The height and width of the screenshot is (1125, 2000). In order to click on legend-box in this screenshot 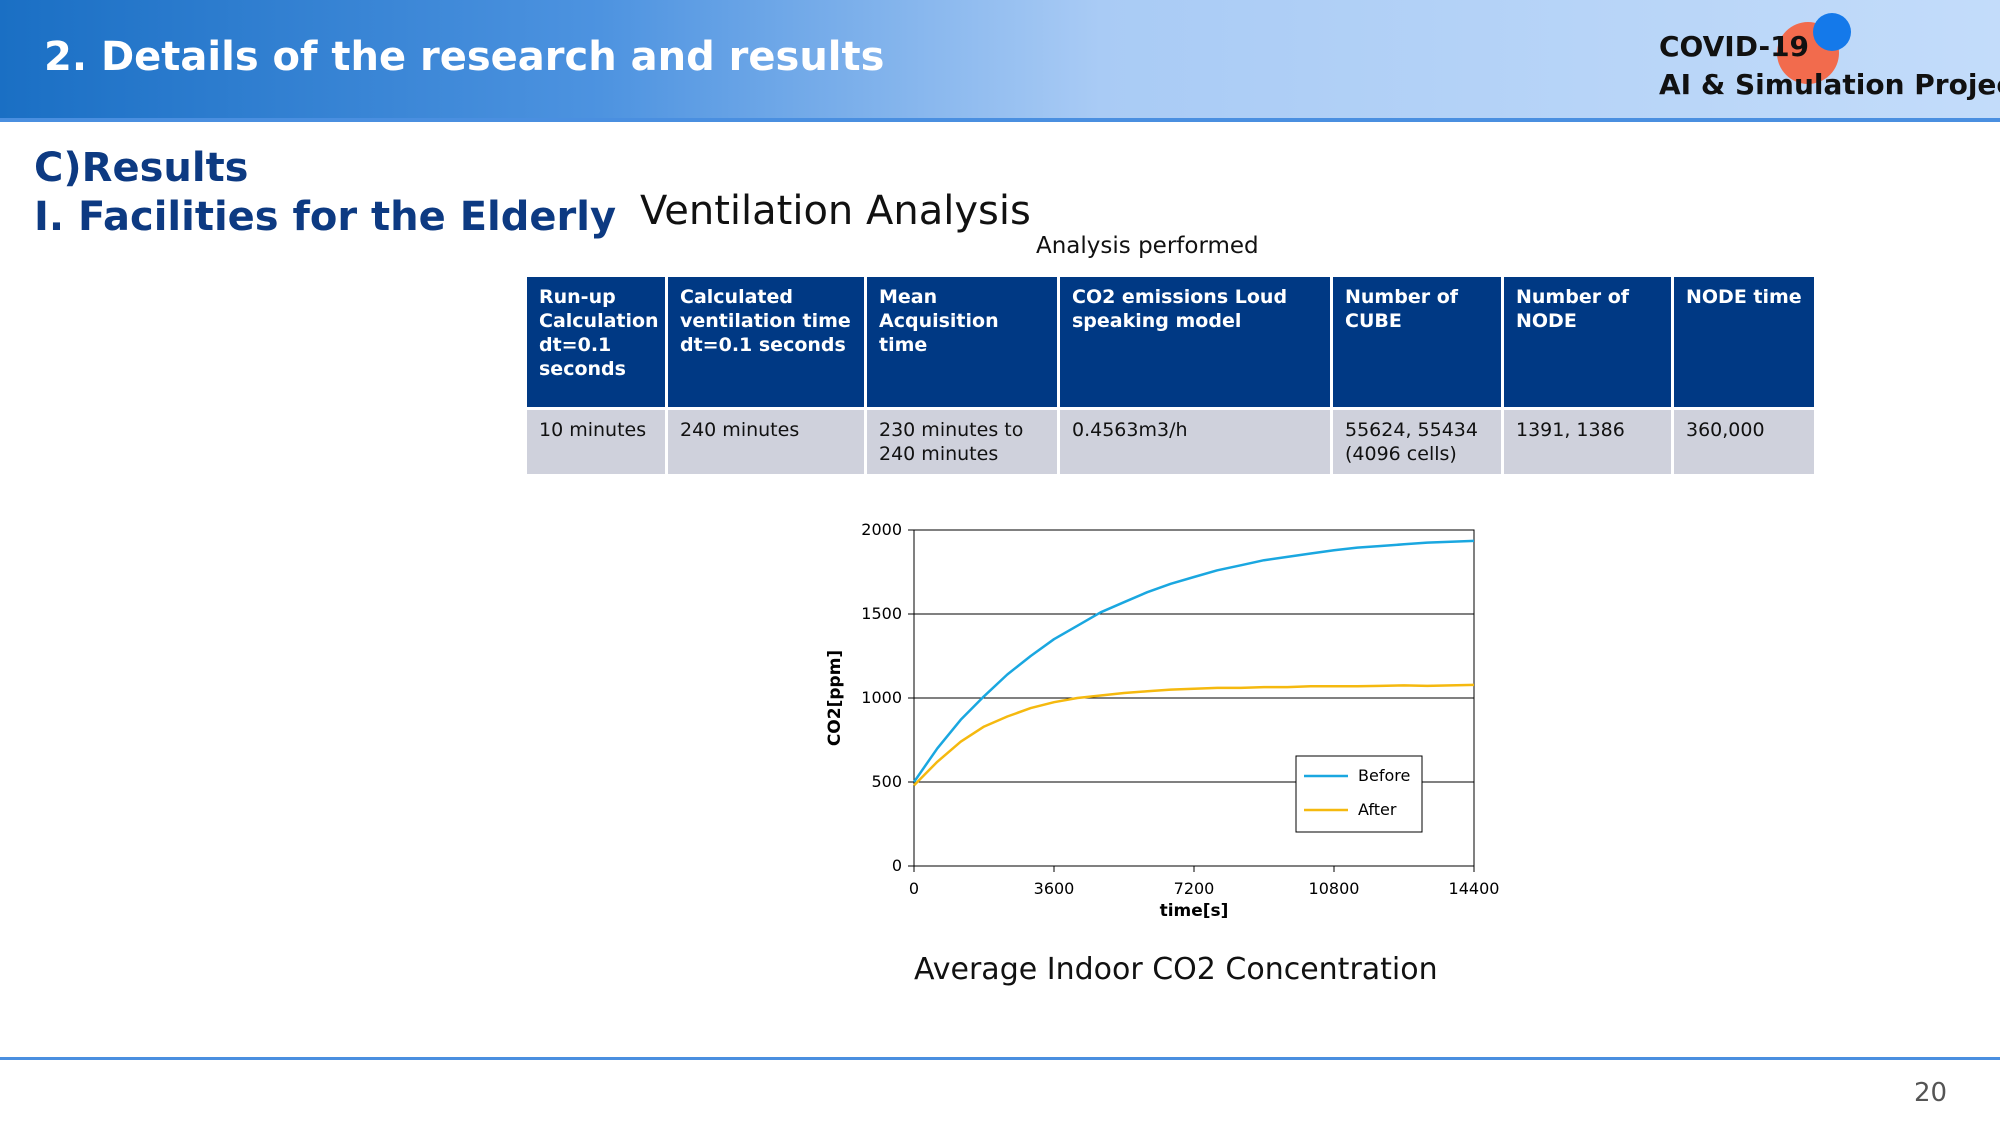, I will do `click(1359, 794)`.